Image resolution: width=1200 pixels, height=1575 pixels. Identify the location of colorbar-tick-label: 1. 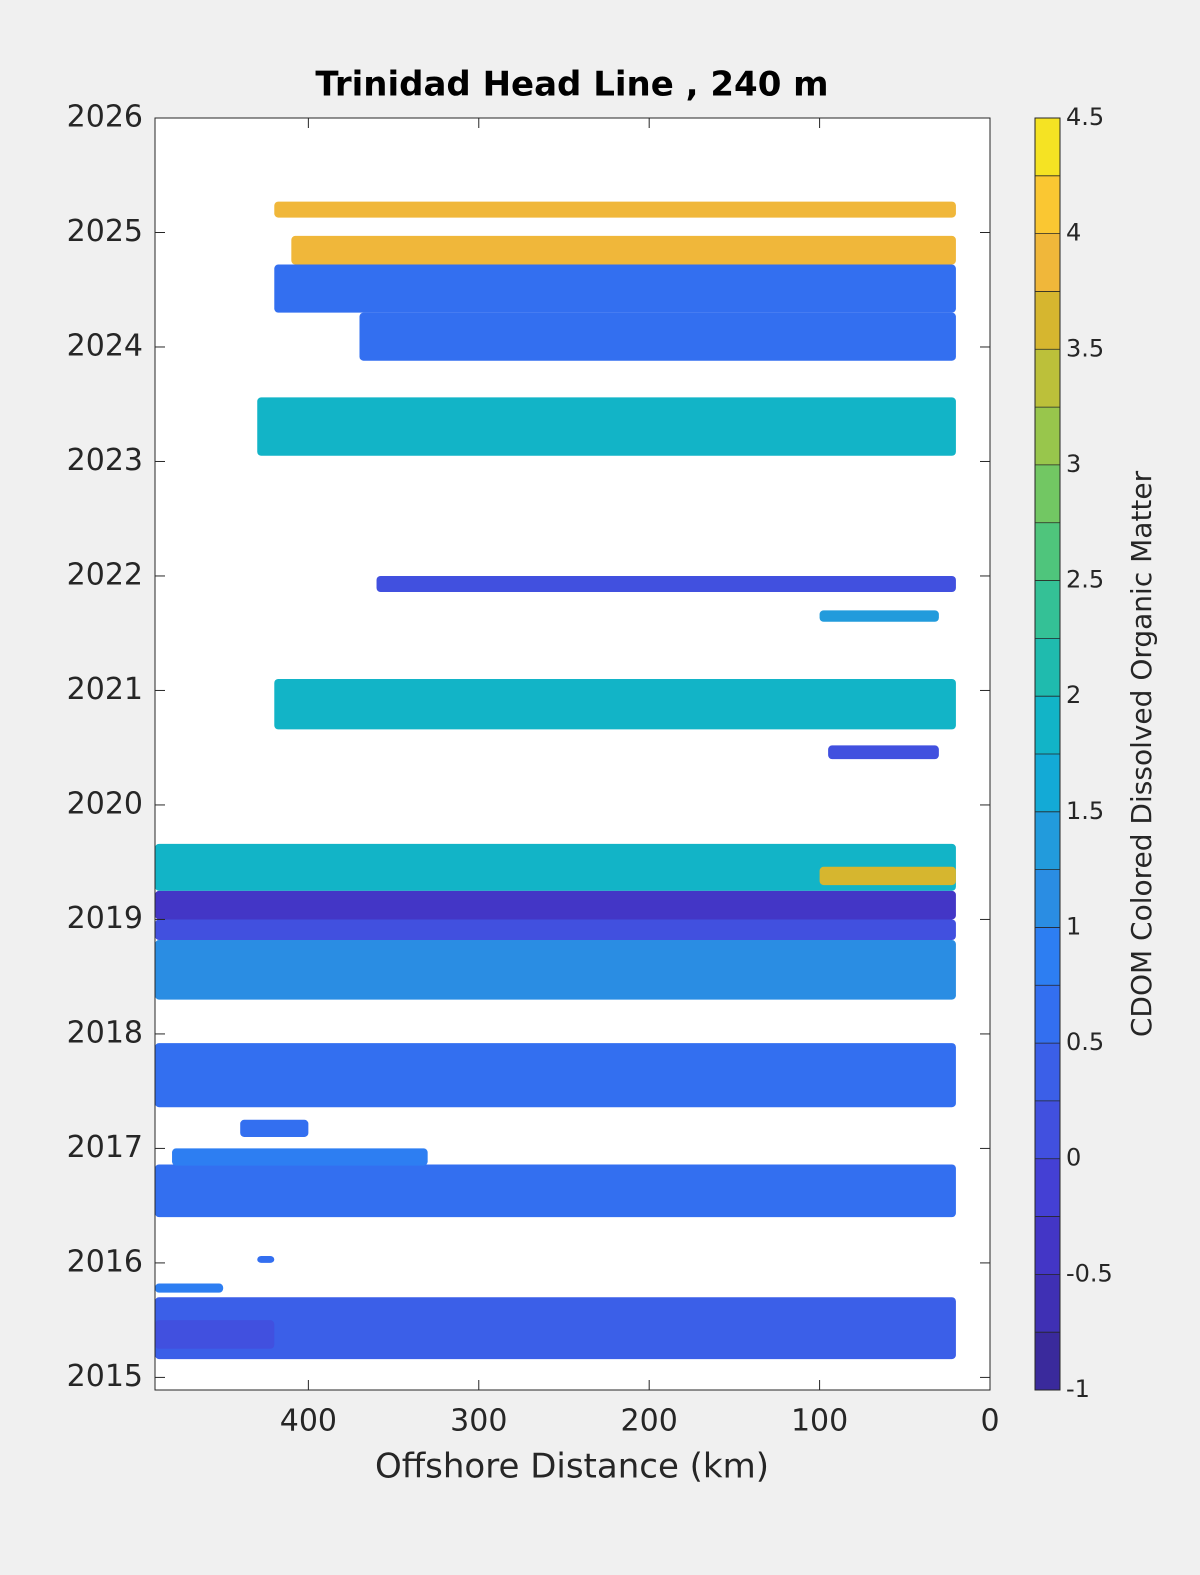
(1073, 926).